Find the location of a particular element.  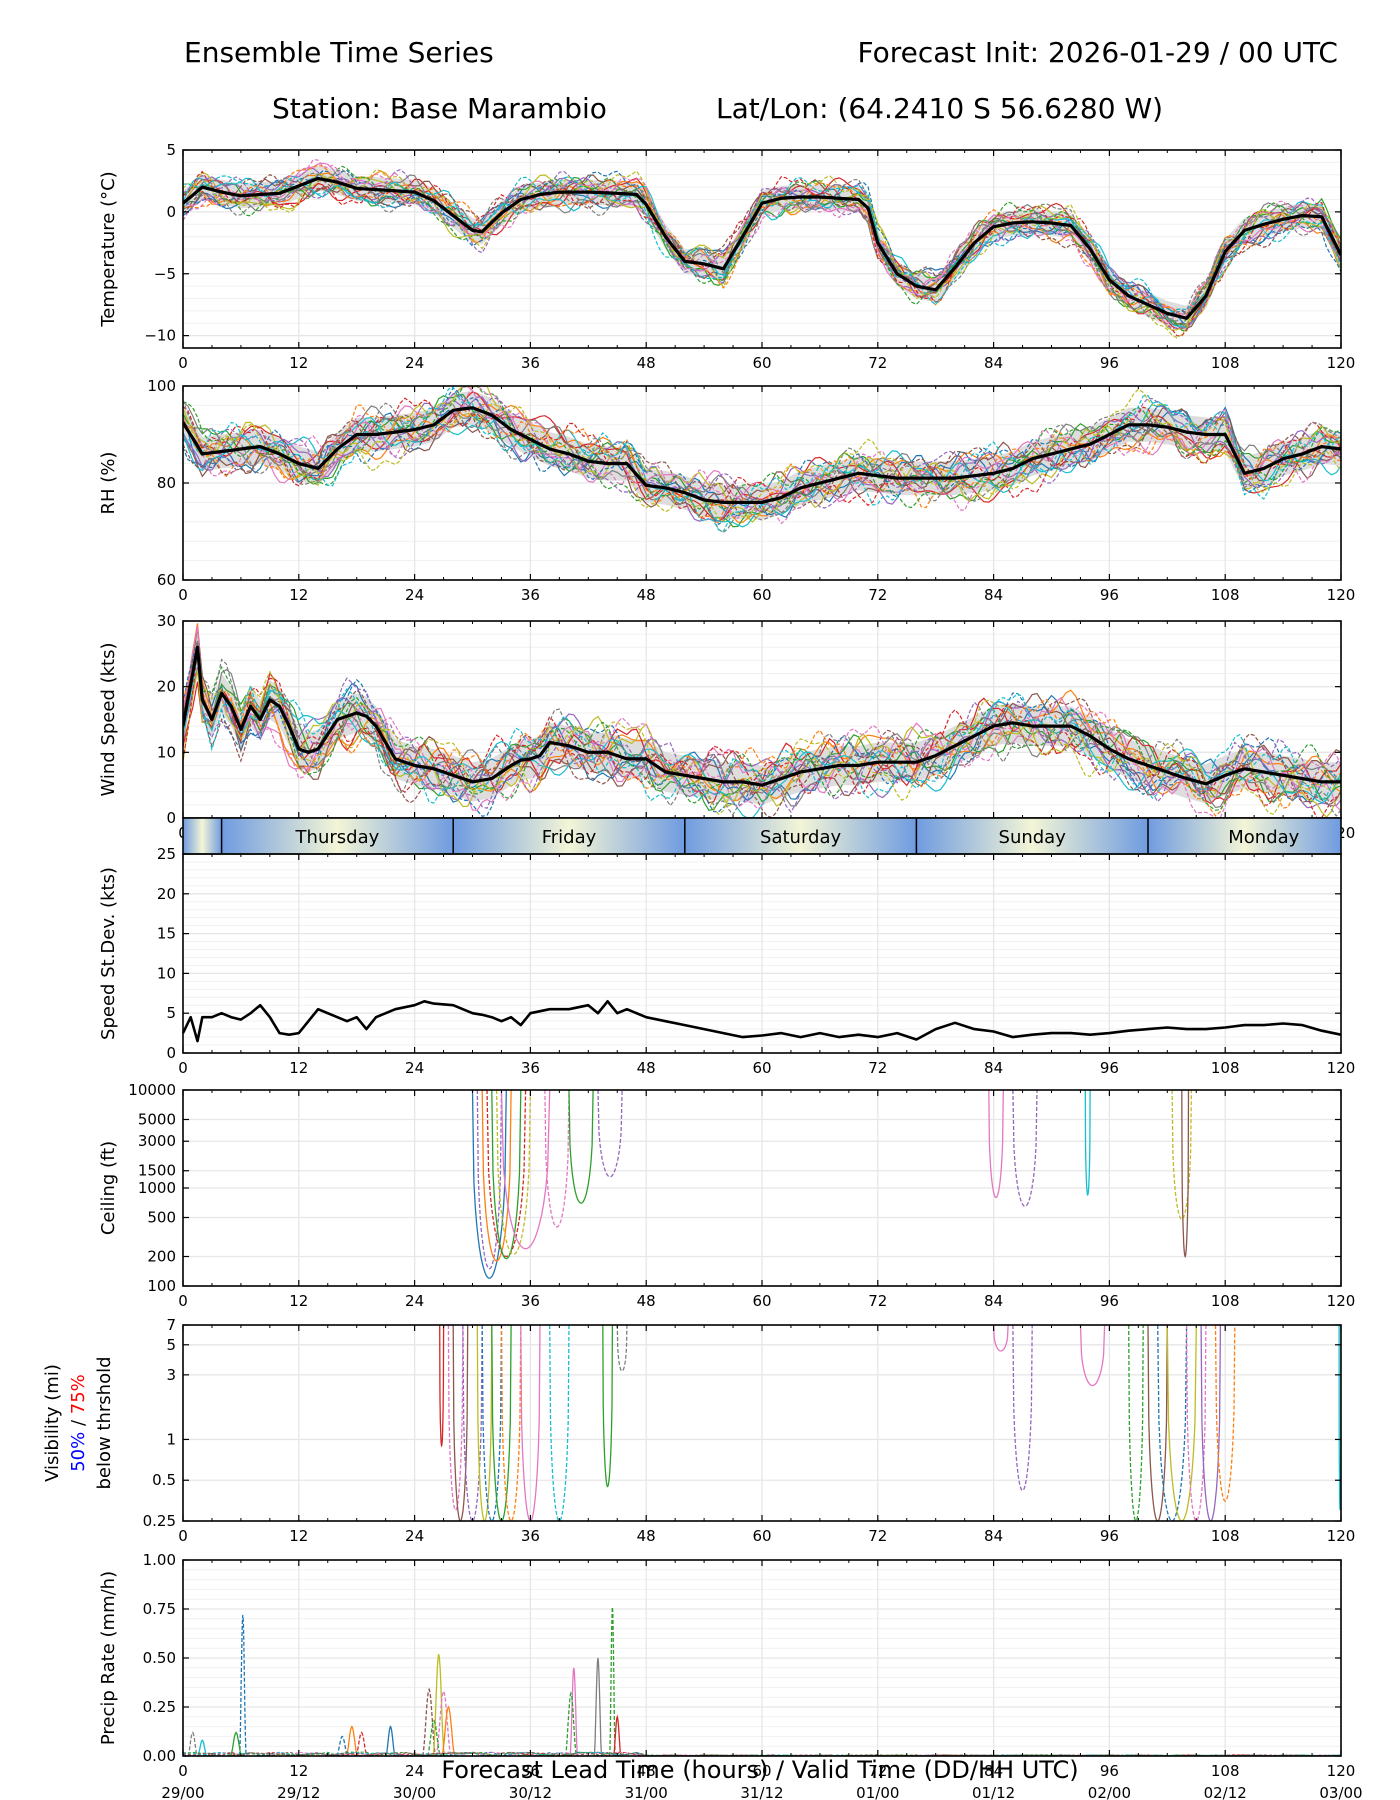

wind-data is located at coordinates (762, 720).